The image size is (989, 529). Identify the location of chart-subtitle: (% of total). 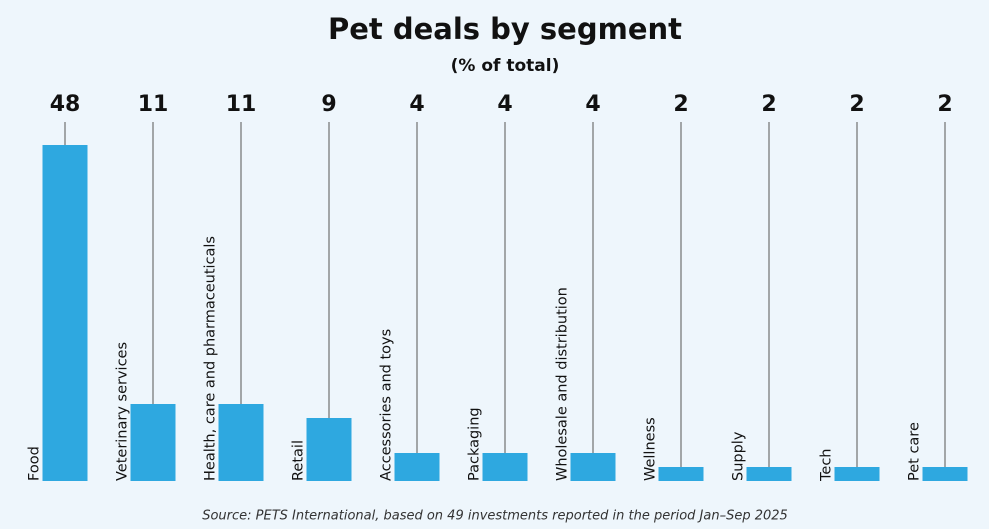
(505, 66).